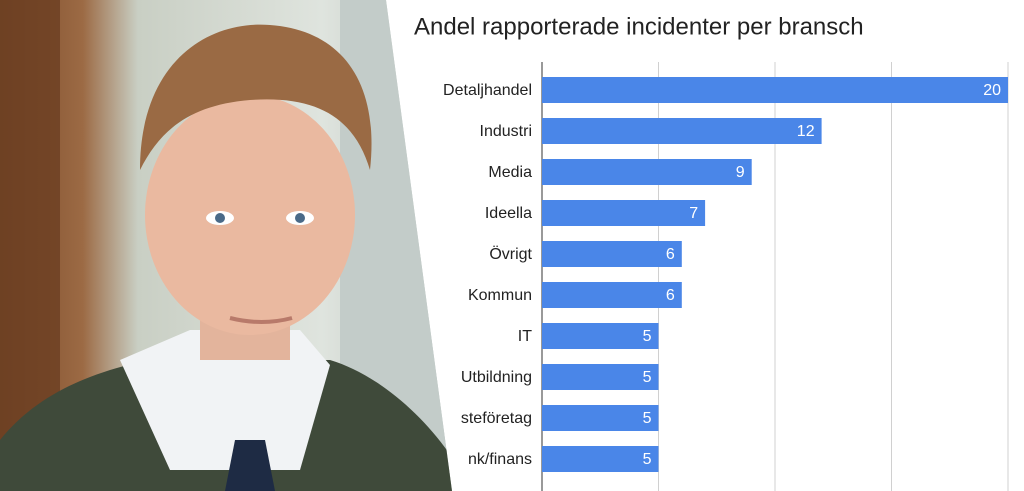 This screenshot has height=491, width=1024. What do you see at coordinates (500, 459) in the screenshot?
I see `y-tick-label: nk/finans` at bounding box center [500, 459].